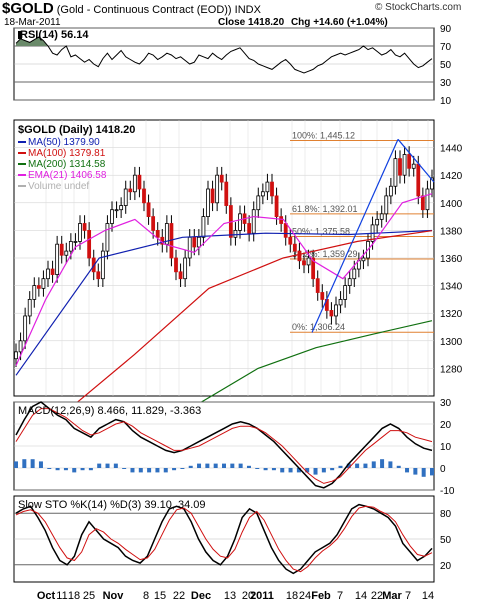 The width and height of the screenshot is (478, 605). I want to click on macd-line, so click(224, 445).